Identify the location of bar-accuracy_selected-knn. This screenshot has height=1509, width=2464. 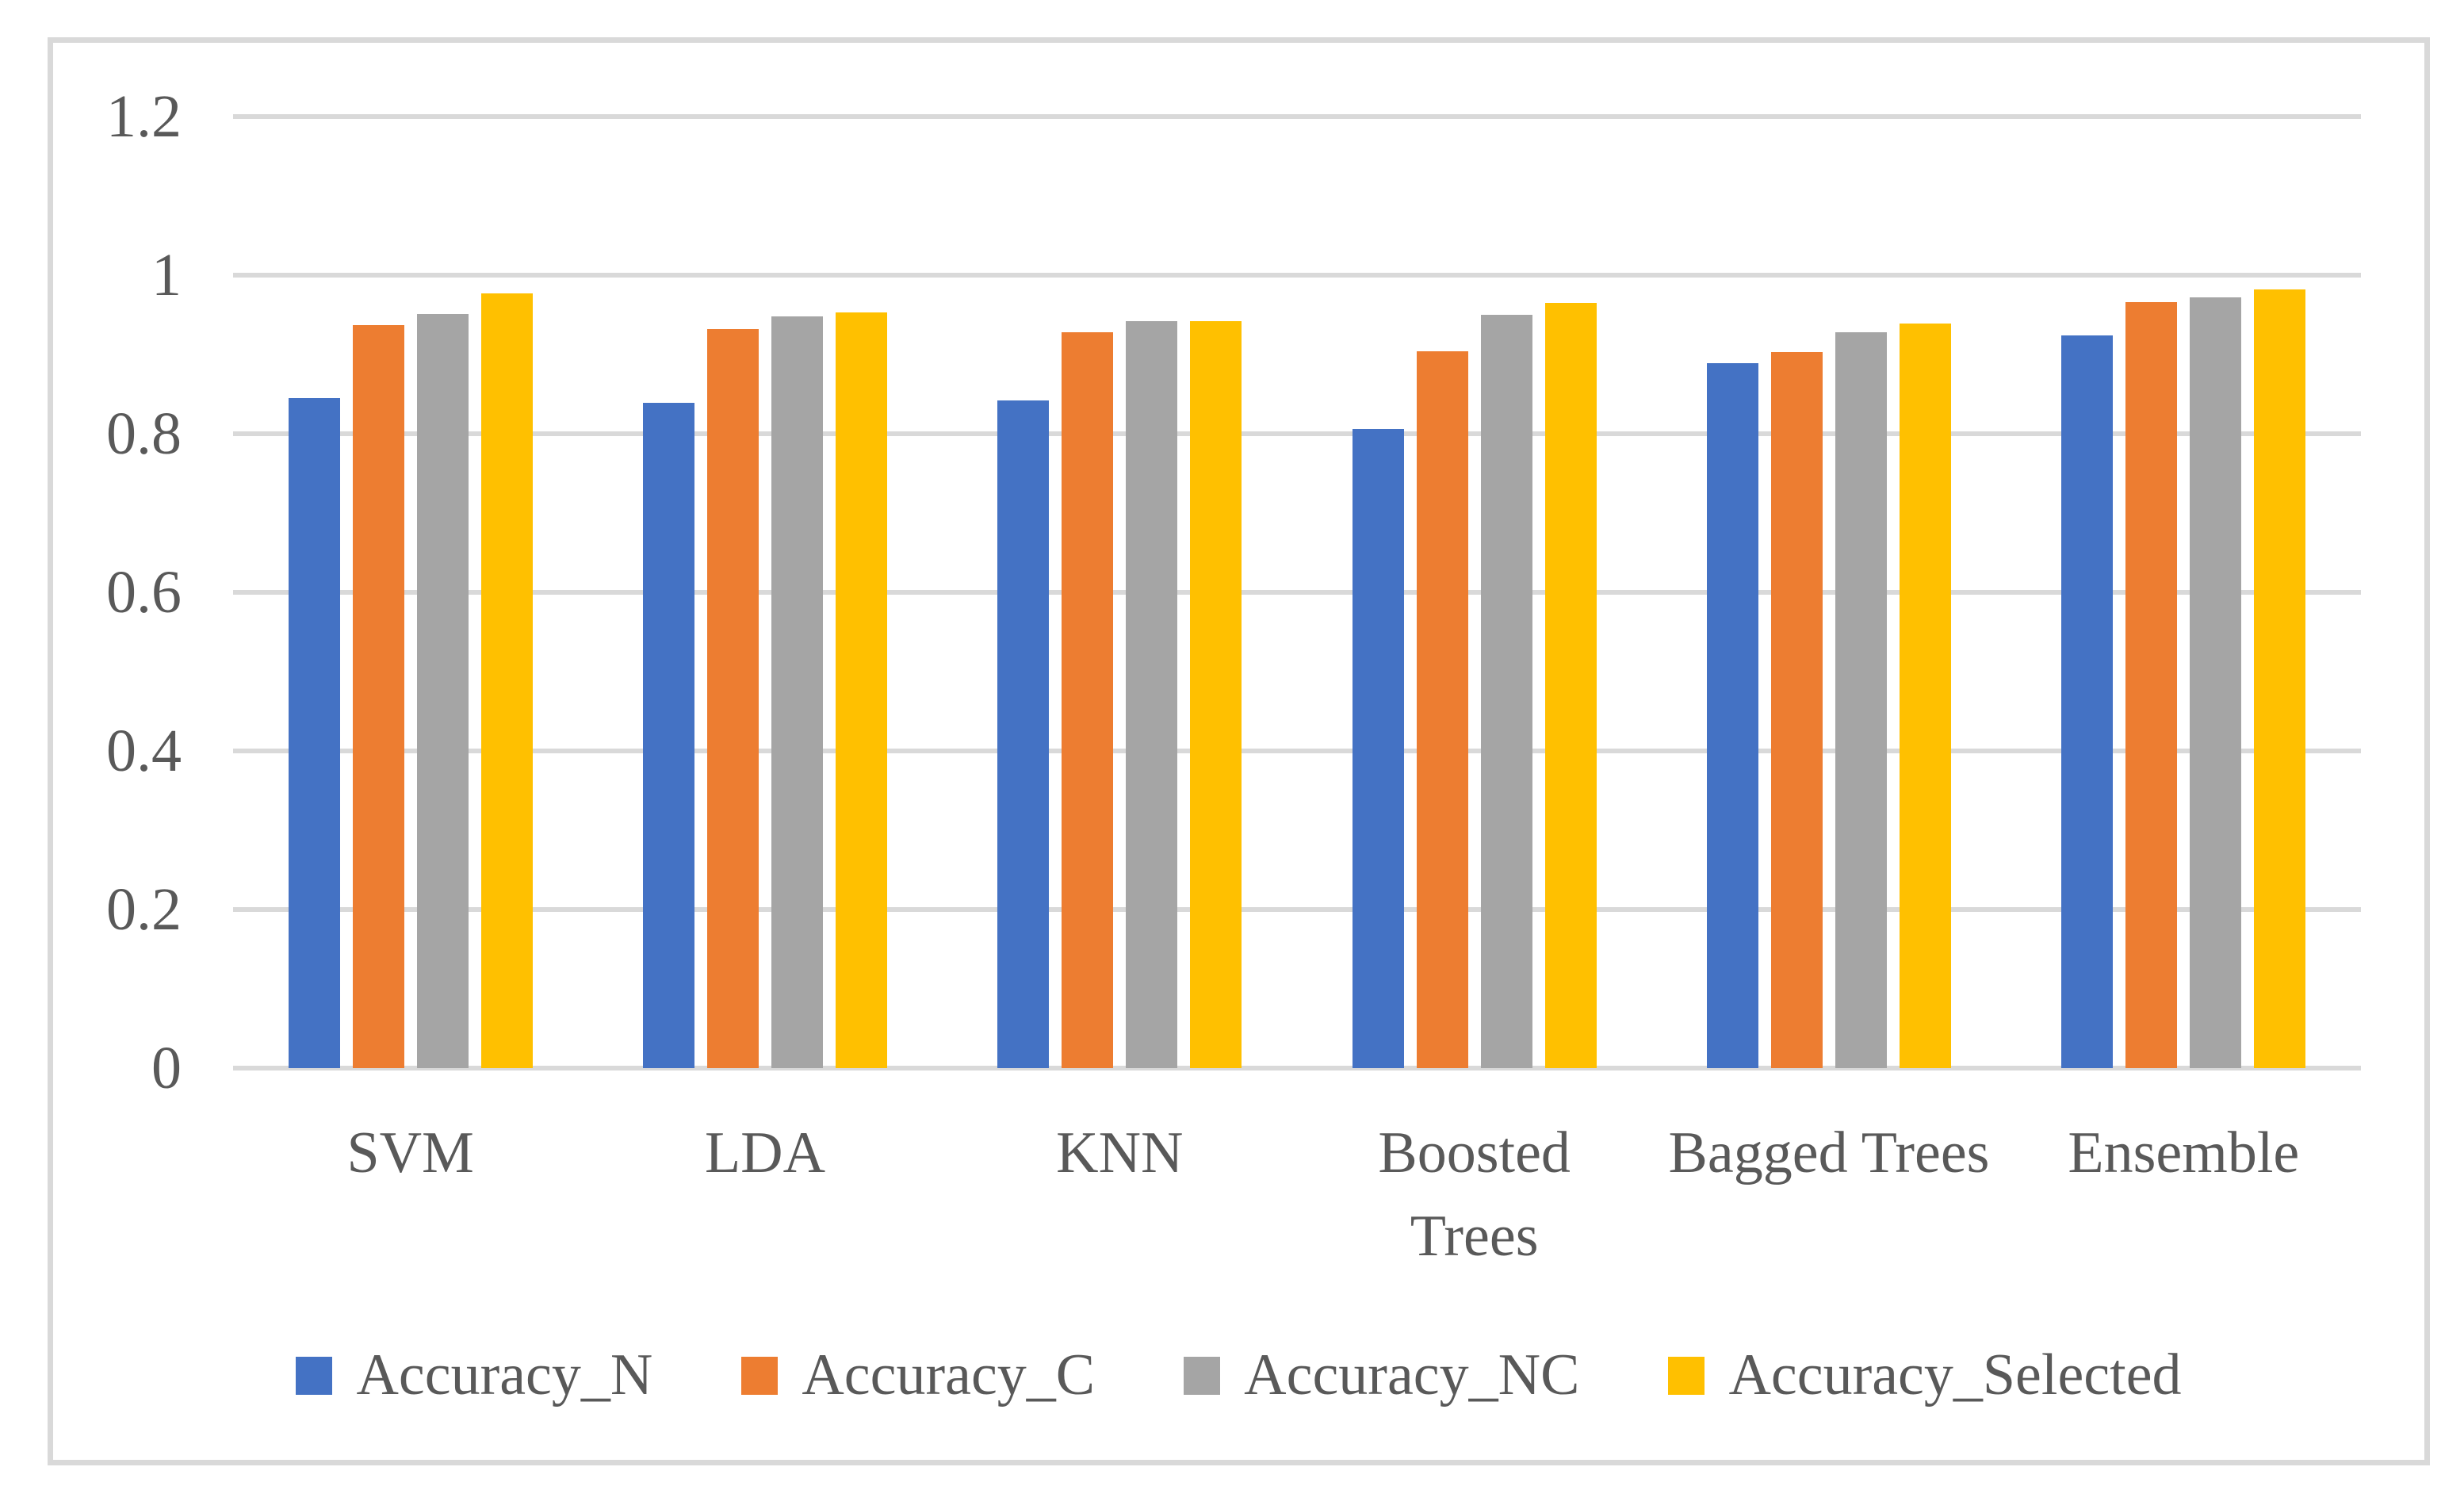
(1216, 695).